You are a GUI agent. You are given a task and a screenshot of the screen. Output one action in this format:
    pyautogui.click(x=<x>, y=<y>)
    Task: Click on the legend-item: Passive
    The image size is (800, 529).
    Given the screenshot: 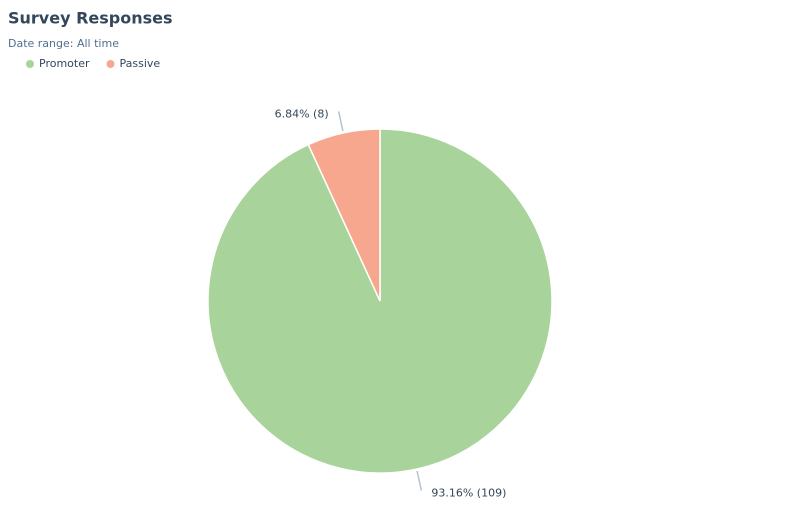 What is the action you would take?
    pyautogui.click(x=133, y=63)
    